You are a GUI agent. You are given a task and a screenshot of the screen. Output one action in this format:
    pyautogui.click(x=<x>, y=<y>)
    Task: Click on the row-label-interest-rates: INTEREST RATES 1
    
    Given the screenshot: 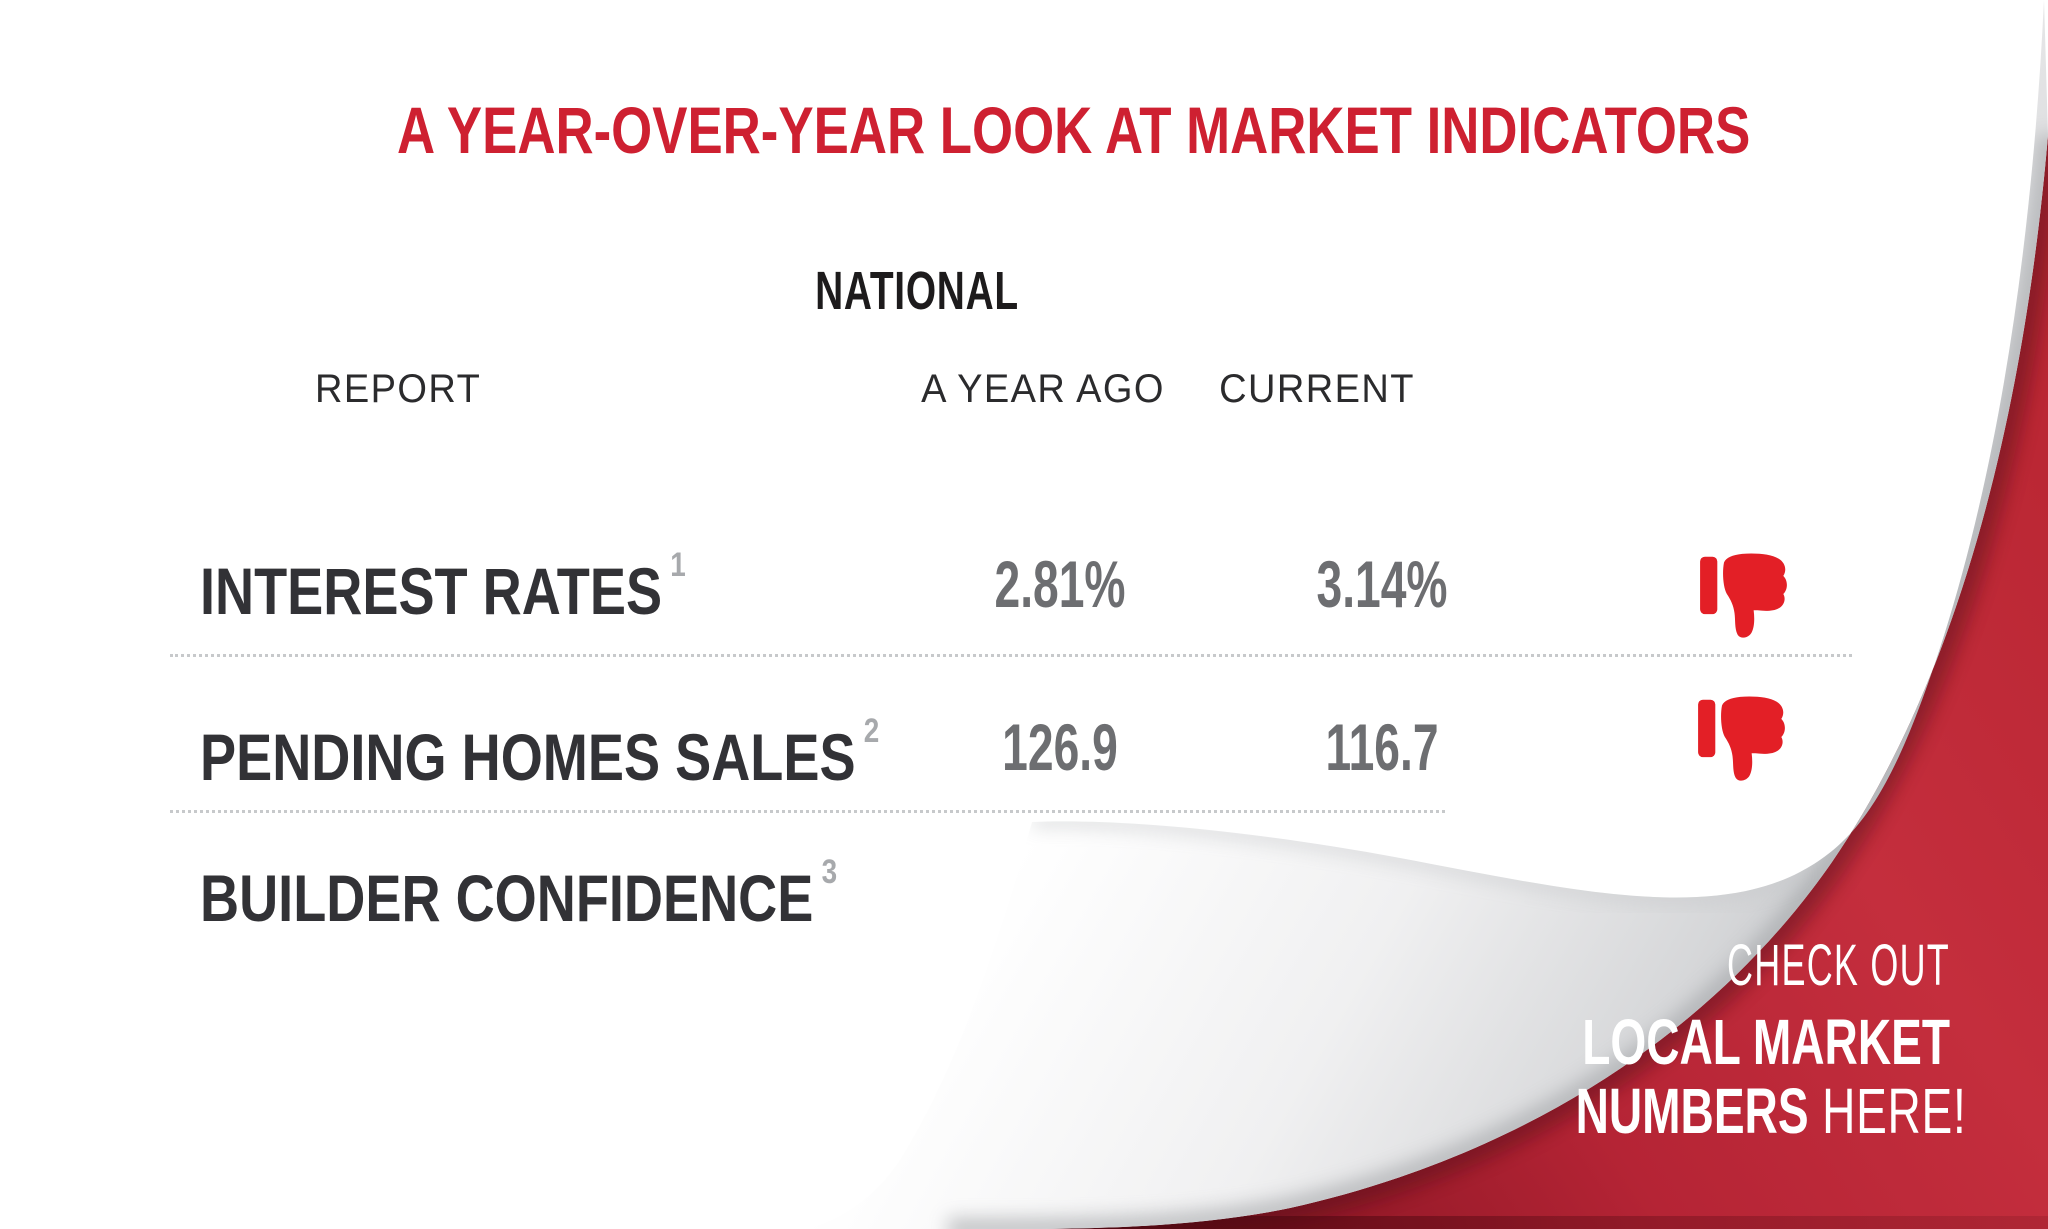 What is the action you would take?
    pyautogui.click(x=443, y=587)
    